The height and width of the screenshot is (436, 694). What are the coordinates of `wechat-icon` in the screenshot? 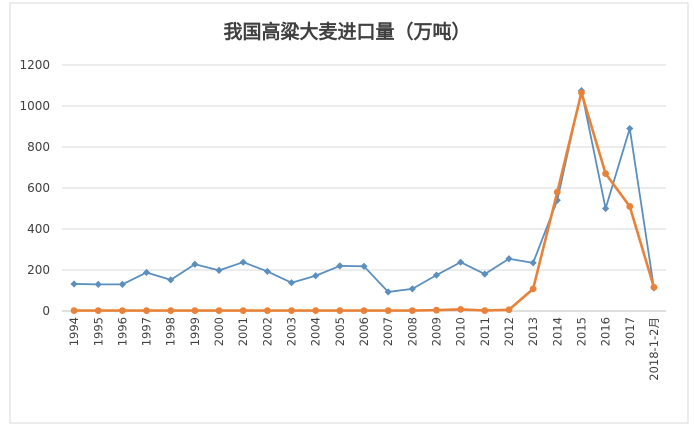 It's located at (590, 405).